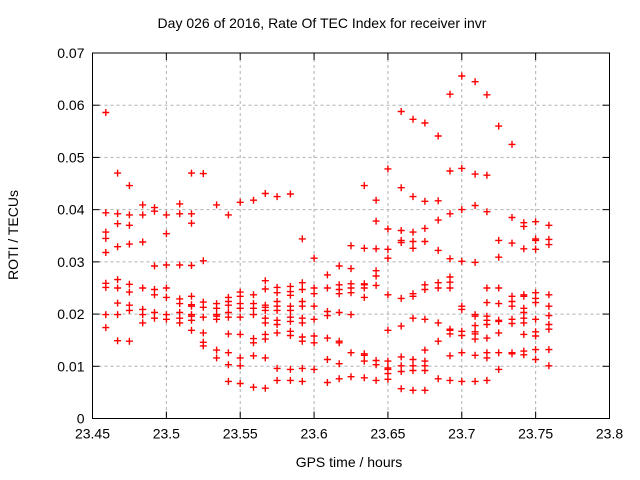 This screenshot has width=640, height=480. Describe the element at coordinates (387, 434) in the screenshot. I see `x-tick-label: 23.65` at that location.